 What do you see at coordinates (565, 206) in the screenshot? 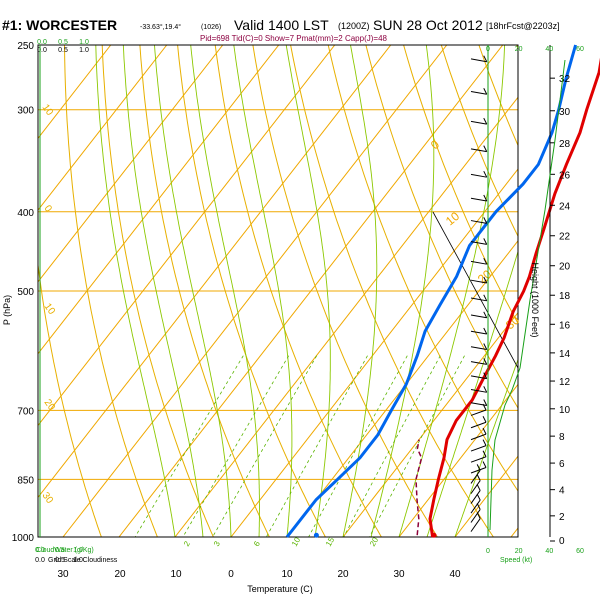
I see `height-tick-label: 24` at bounding box center [565, 206].